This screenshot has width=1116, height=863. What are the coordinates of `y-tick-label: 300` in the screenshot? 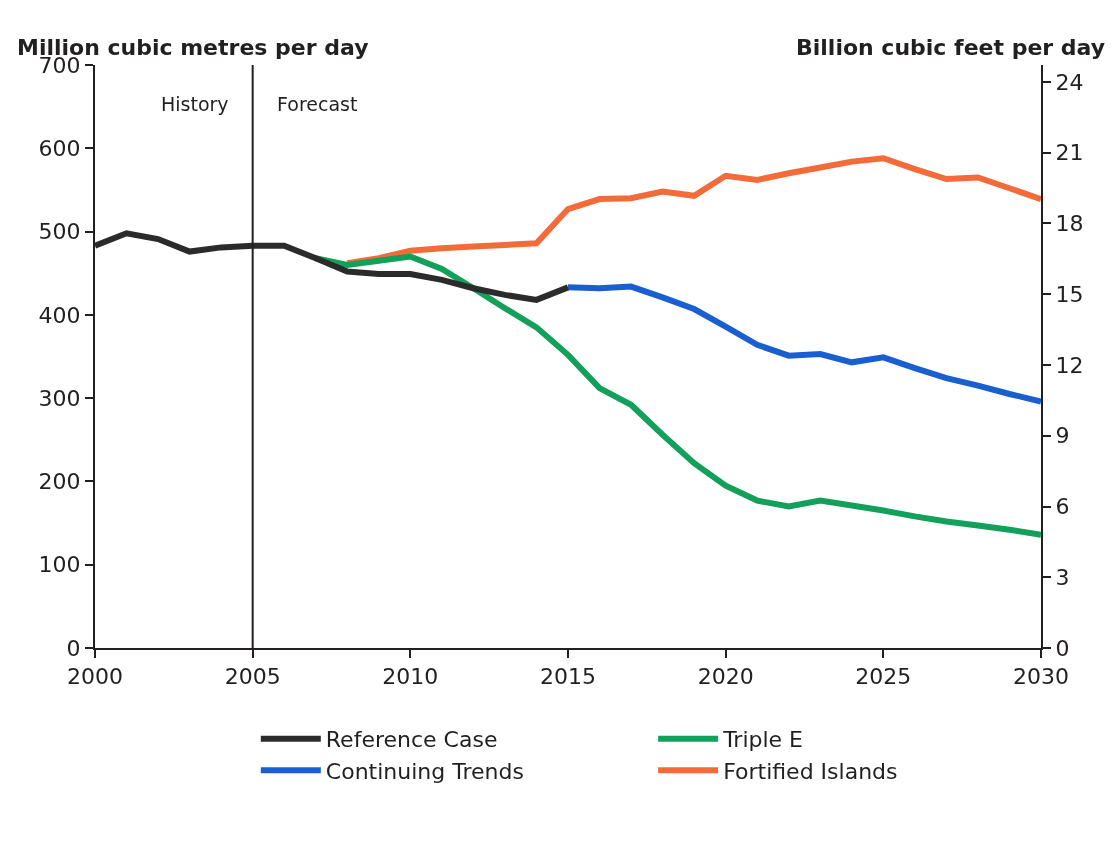 It's located at (59, 398).